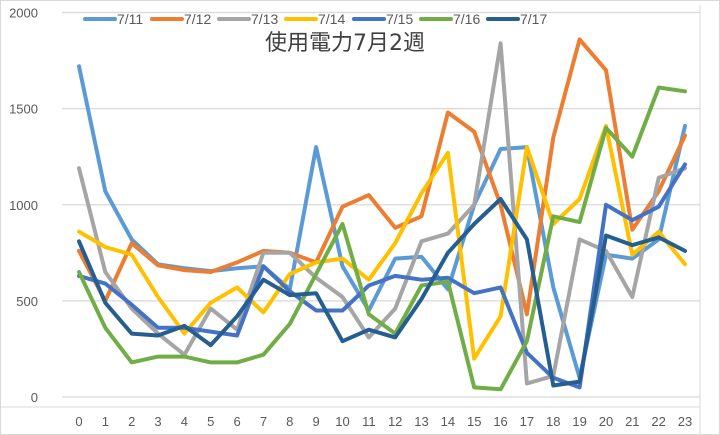 The height and width of the screenshot is (435, 720). I want to click on x-tick-label: 10, so click(342, 421).